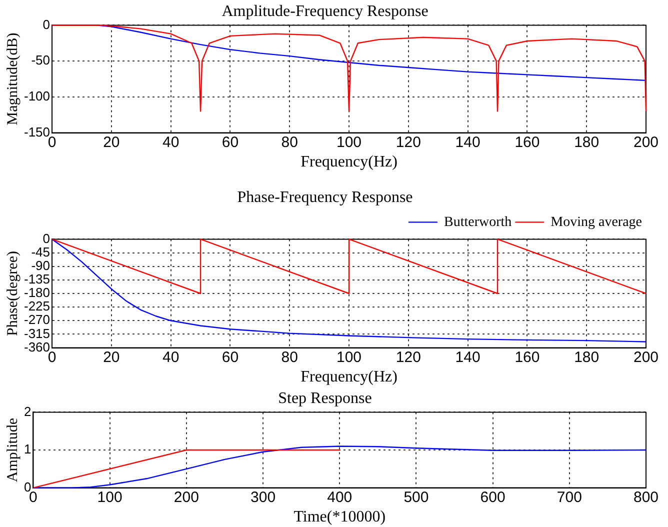 The width and height of the screenshot is (668, 527). Describe the element at coordinates (40, 252) in the screenshot. I see `y-tick-label: -45` at that location.